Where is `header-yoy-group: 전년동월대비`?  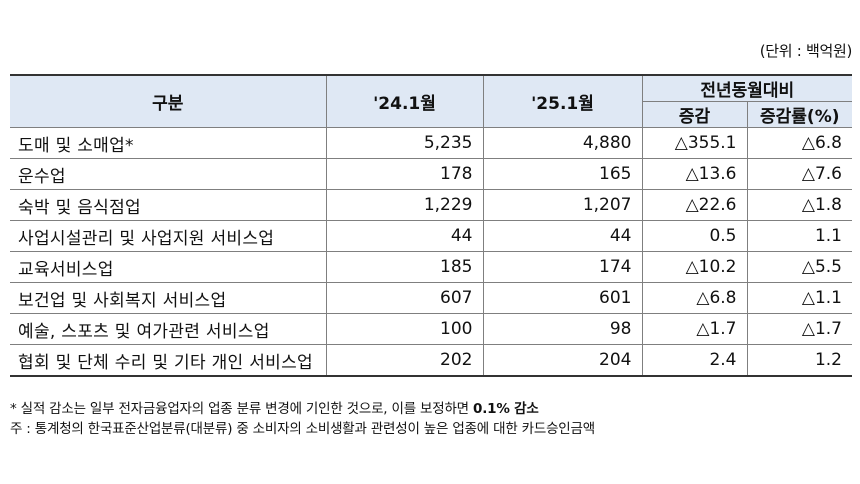
header-yoy-group: 전년동월대비 is located at coordinates (746, 88).